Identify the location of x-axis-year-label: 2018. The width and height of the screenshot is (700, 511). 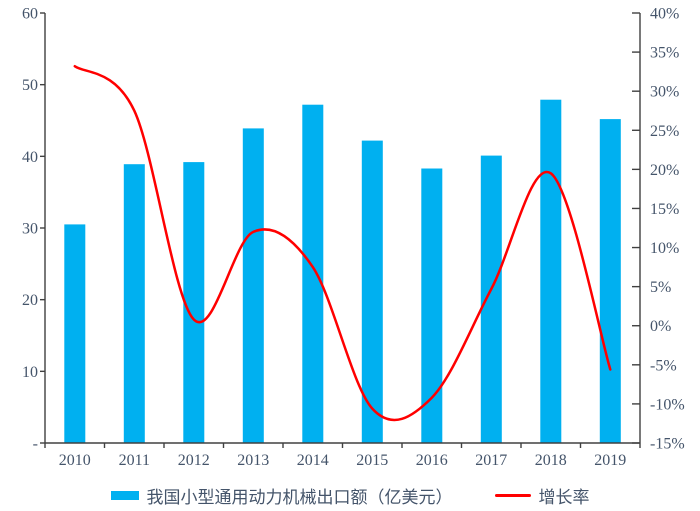
(551, 460).